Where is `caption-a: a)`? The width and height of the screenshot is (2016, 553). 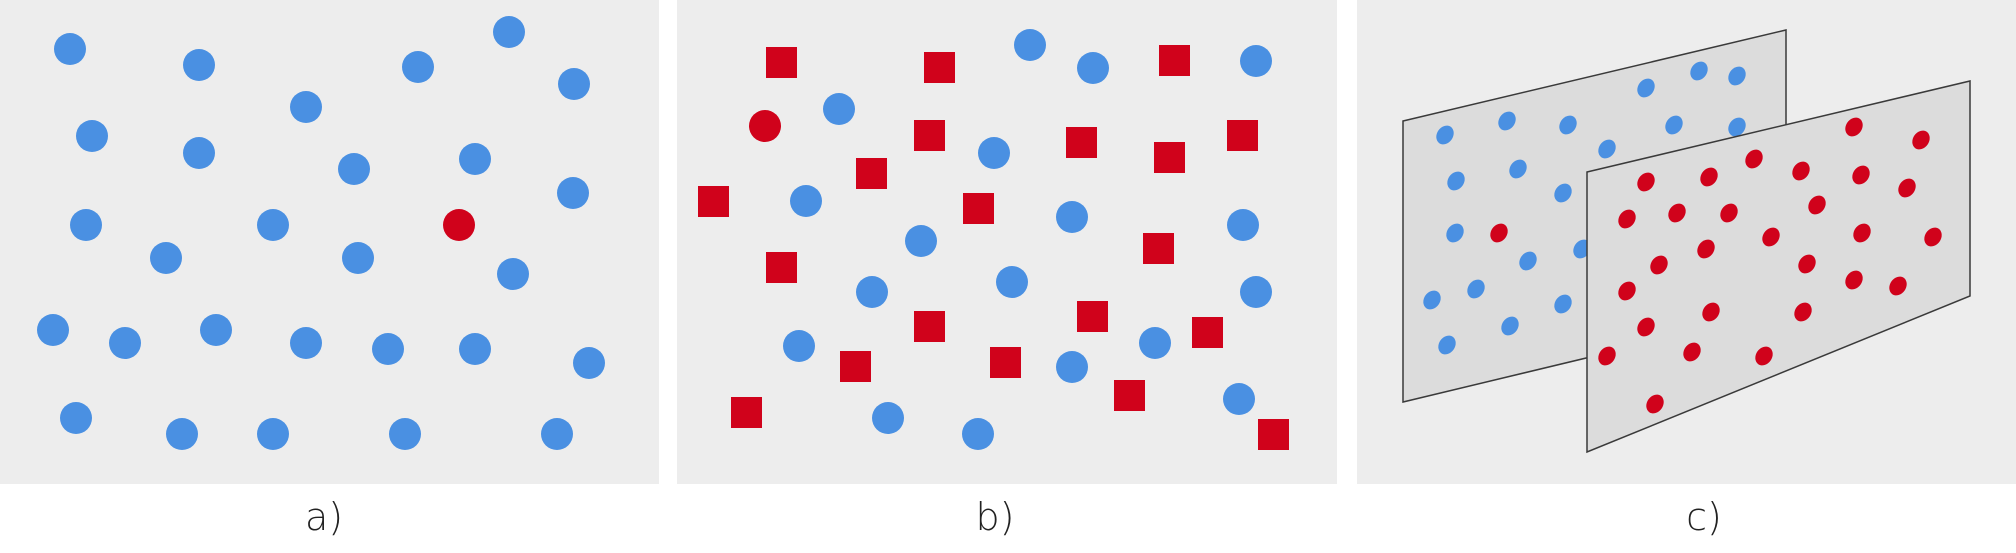 caption-a: a) is located at coordinates (324, 517).